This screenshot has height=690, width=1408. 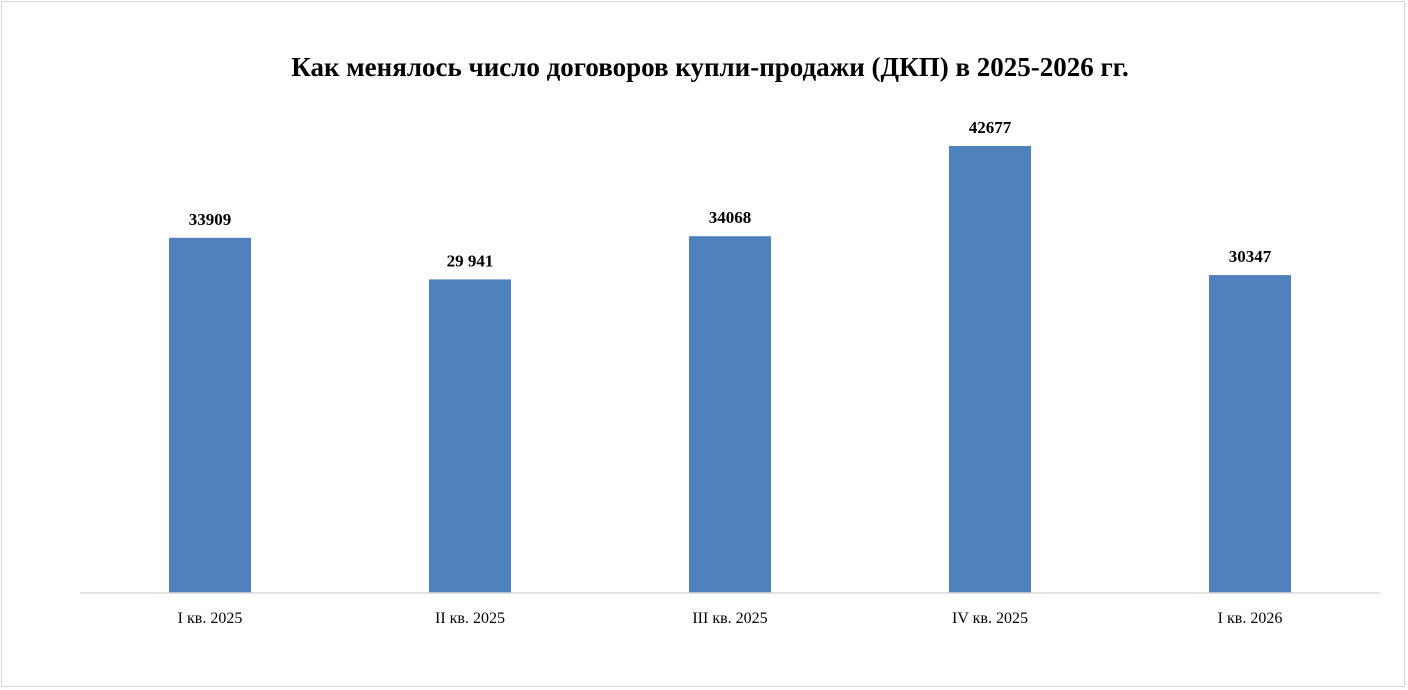 What do you see at coordinates (210, 219) in the screenshot?
I see `data-label-1: 33909` at bounding box center [210, 219].